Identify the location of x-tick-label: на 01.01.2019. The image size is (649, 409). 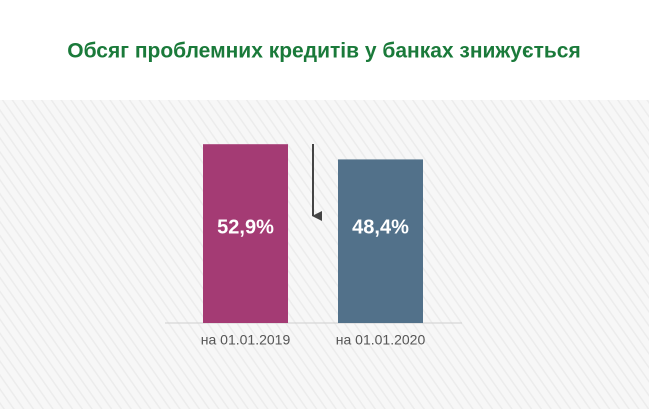
(246, 340).